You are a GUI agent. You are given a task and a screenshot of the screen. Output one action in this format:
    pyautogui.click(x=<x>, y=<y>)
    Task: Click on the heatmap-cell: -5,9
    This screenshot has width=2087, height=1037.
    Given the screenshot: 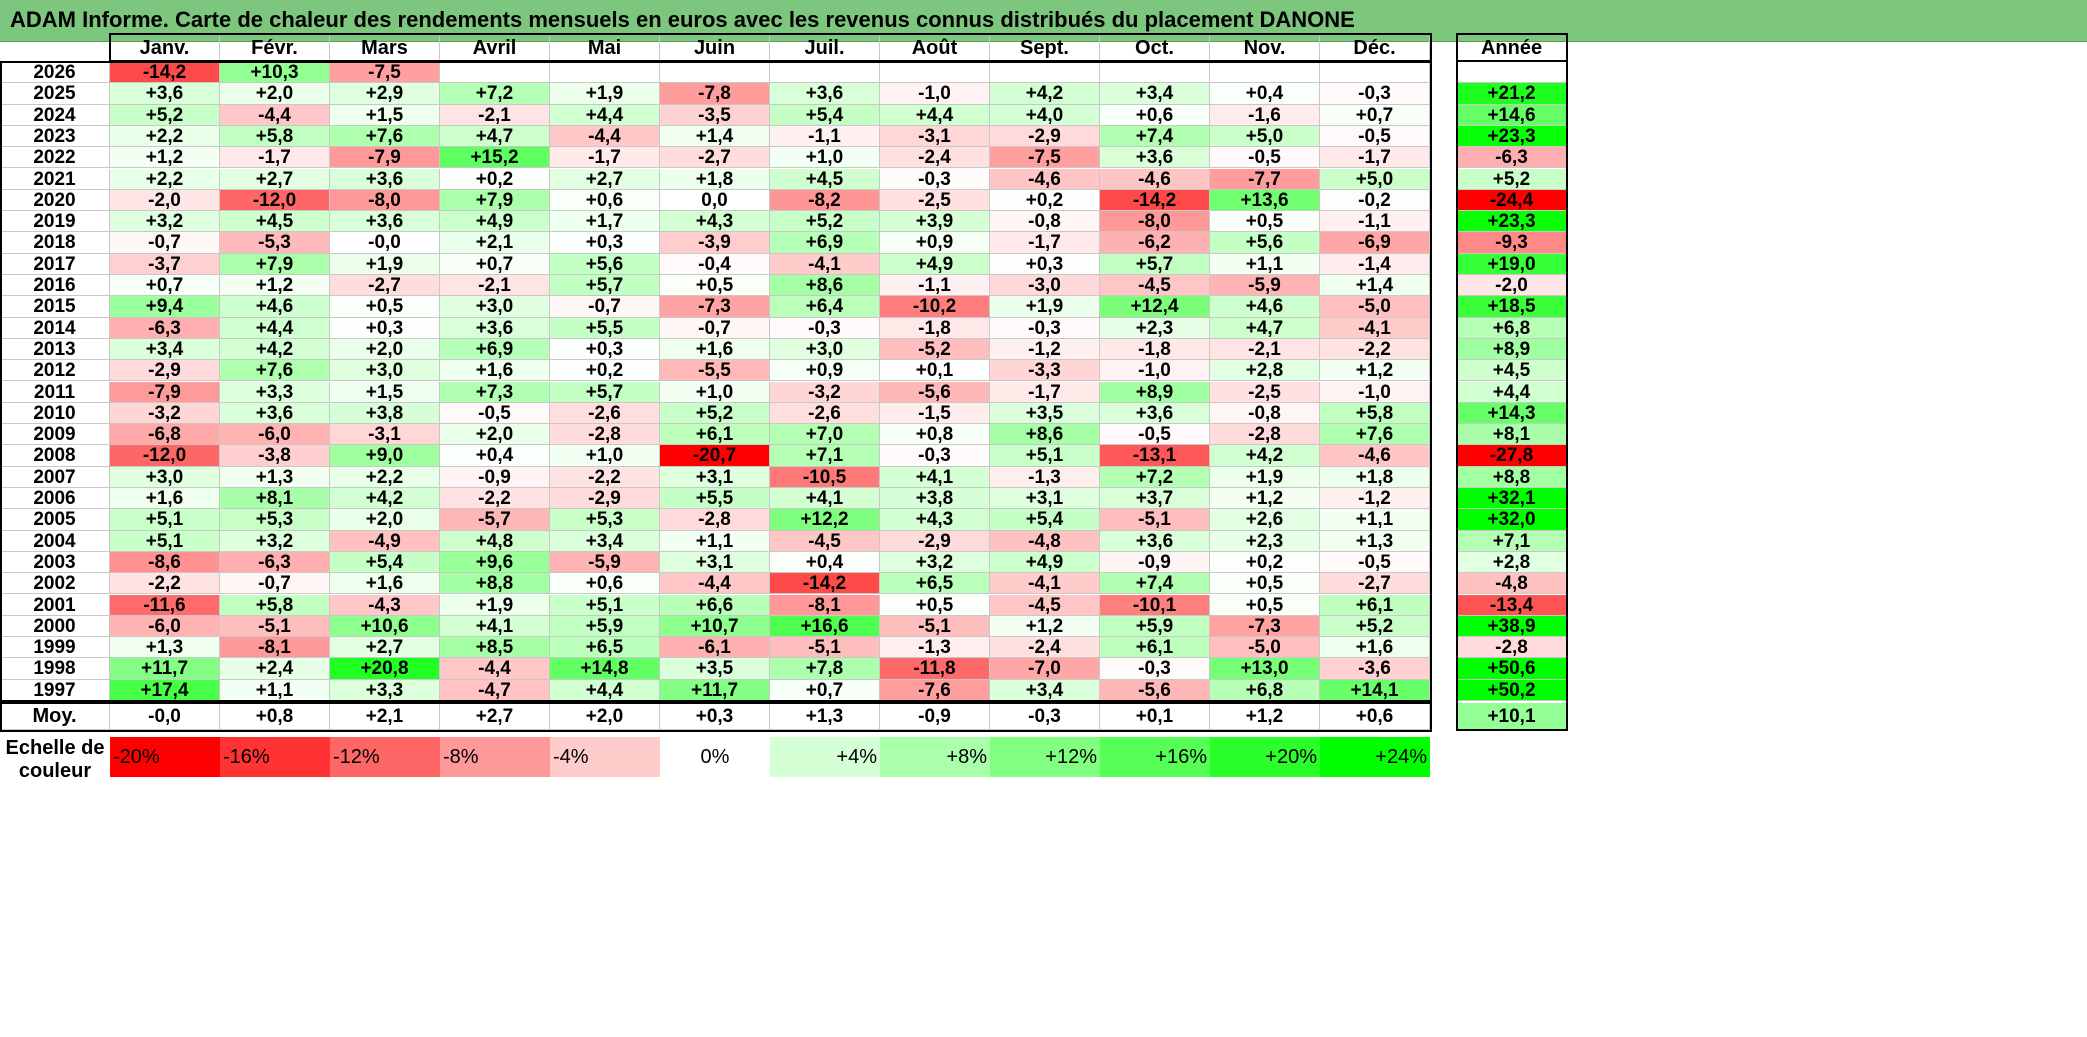 What is the action you would take?
    pyautogui.click(x=605, y=562)
    